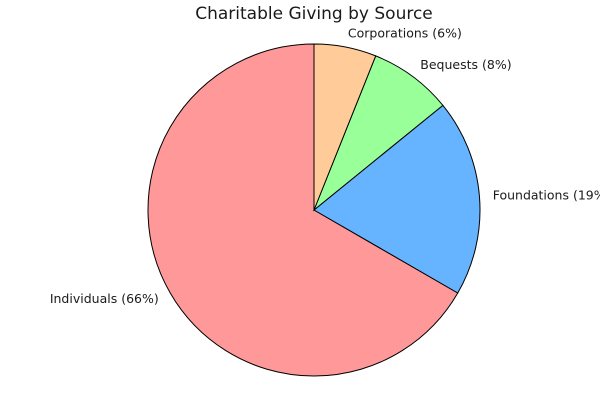 The height and width of the screenshot is (400, 600). I want to click on slice-label-corporations: Corporations (6%), so click(405, 32).